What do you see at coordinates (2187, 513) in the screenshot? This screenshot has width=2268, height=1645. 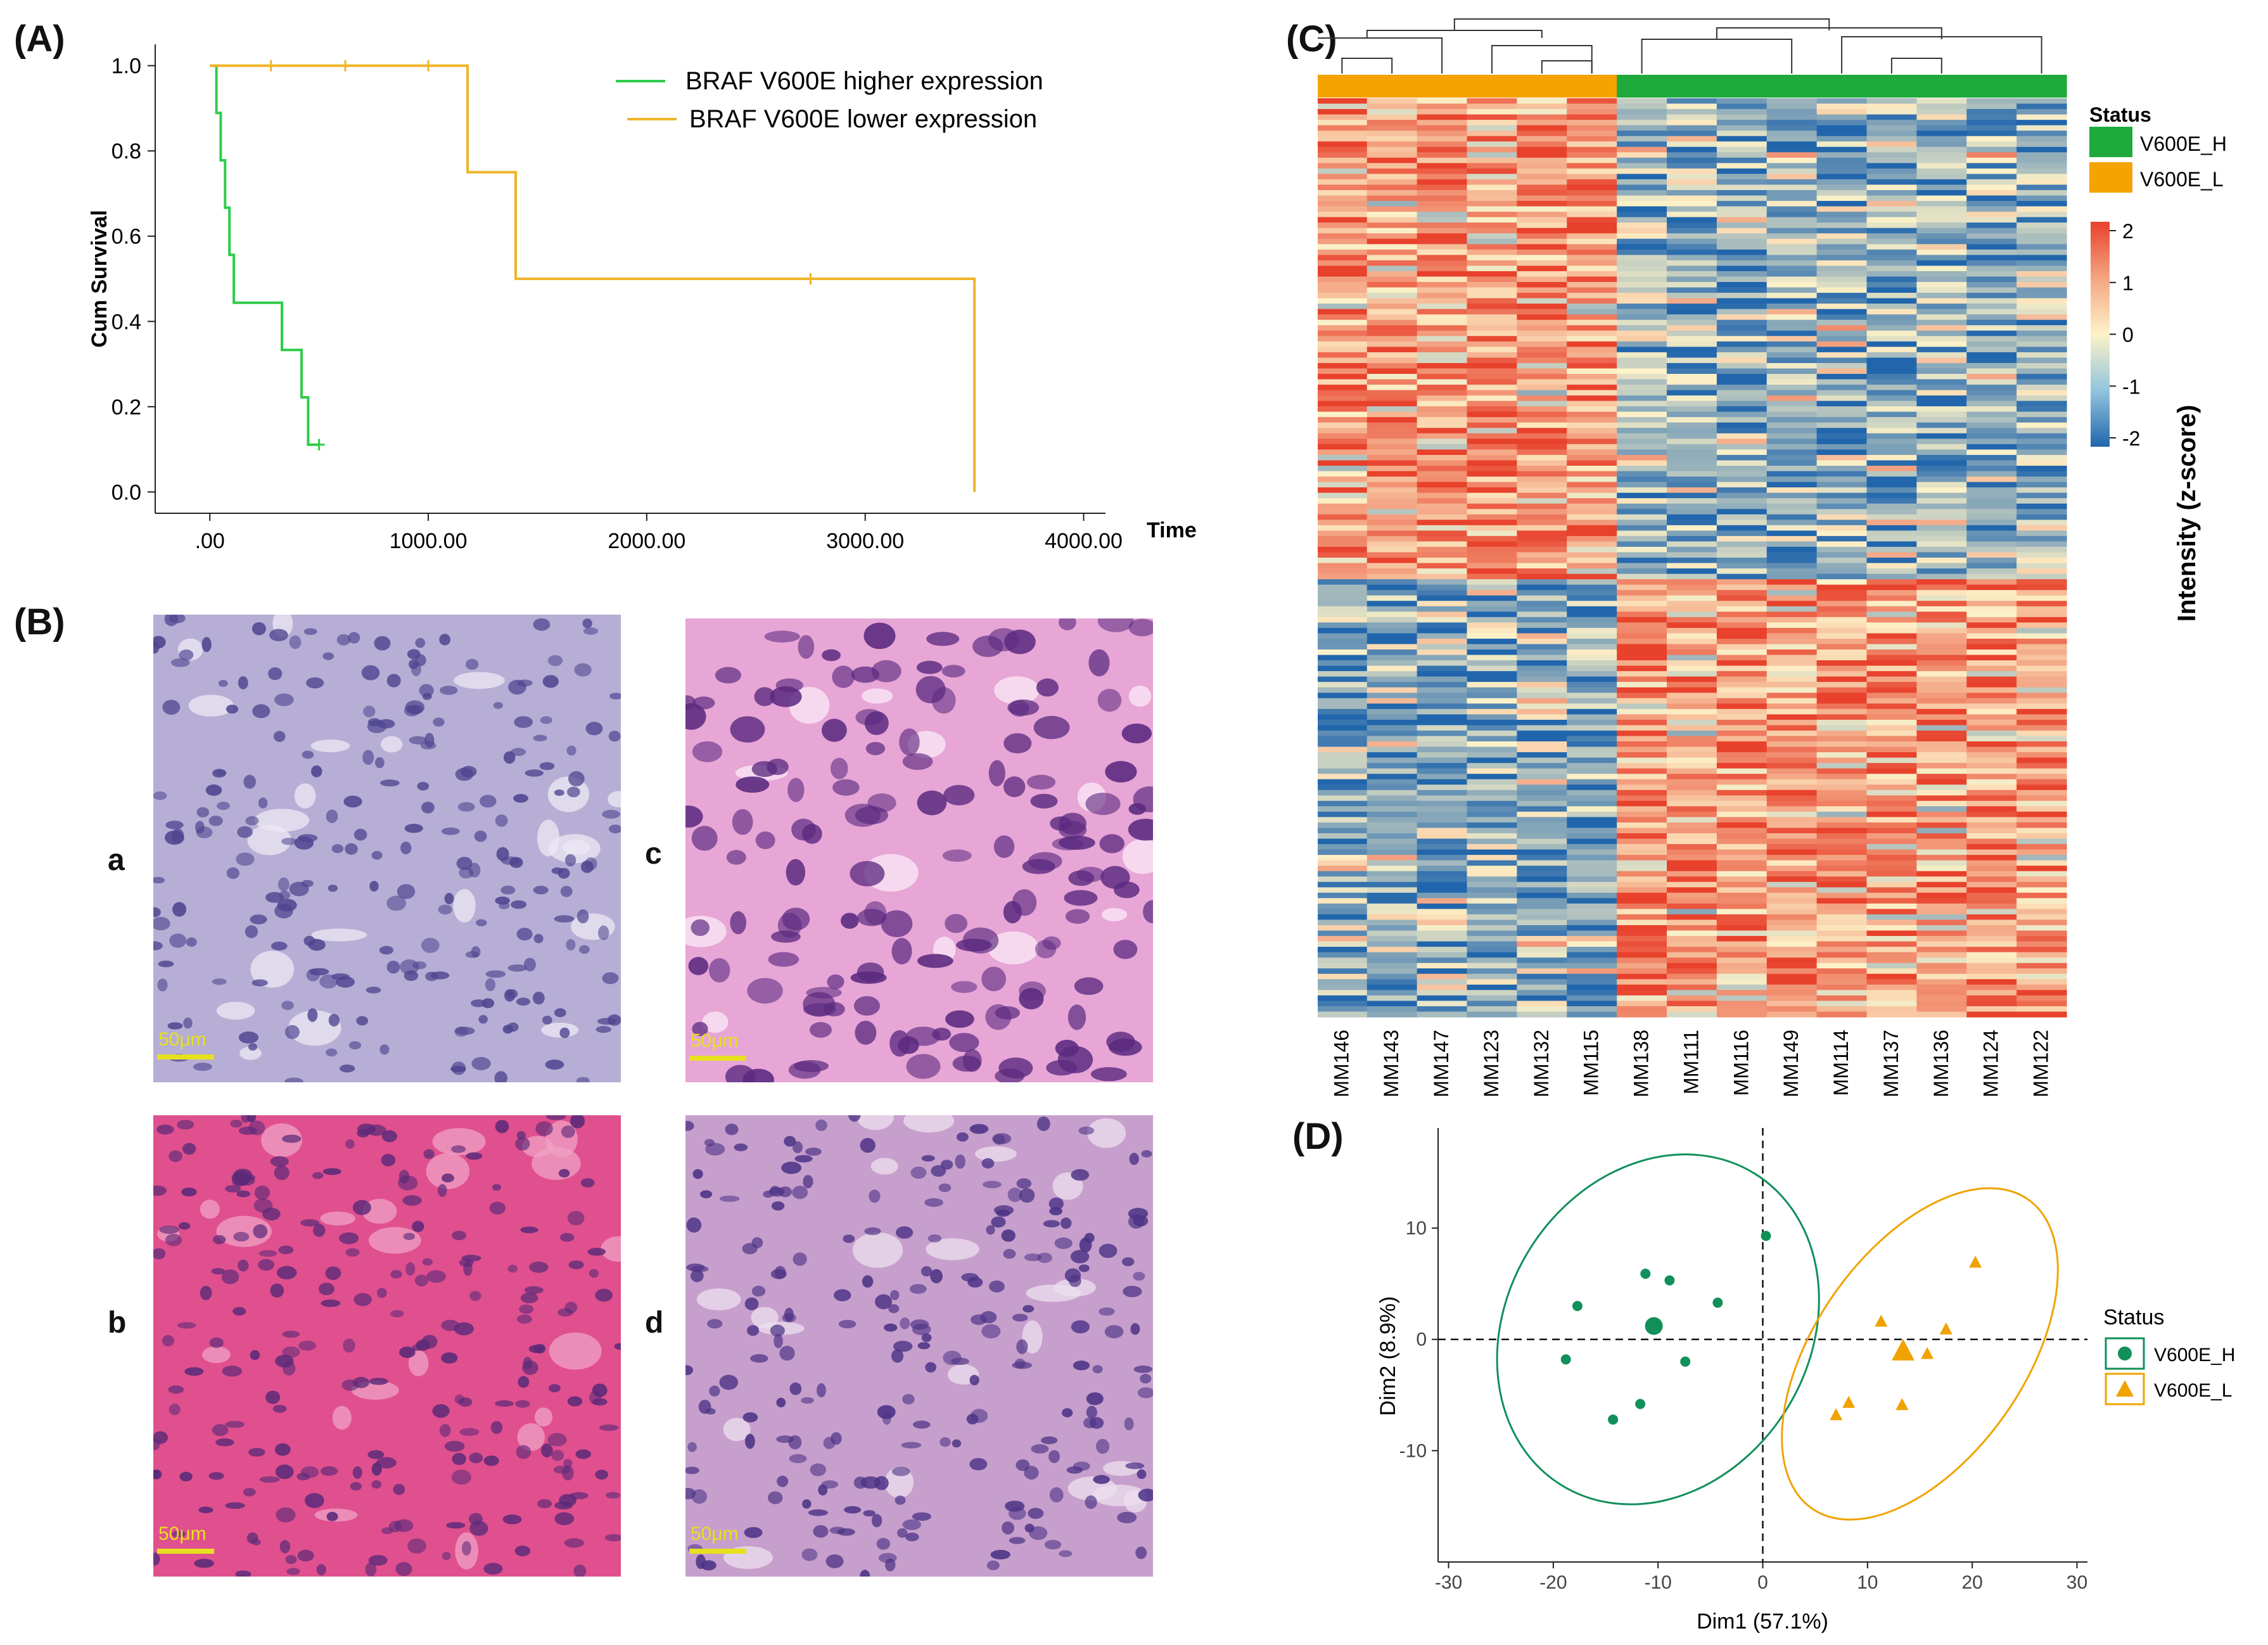 I see `colorbar-label: Intensity (z-score)` at bounding box center [2187, 513].